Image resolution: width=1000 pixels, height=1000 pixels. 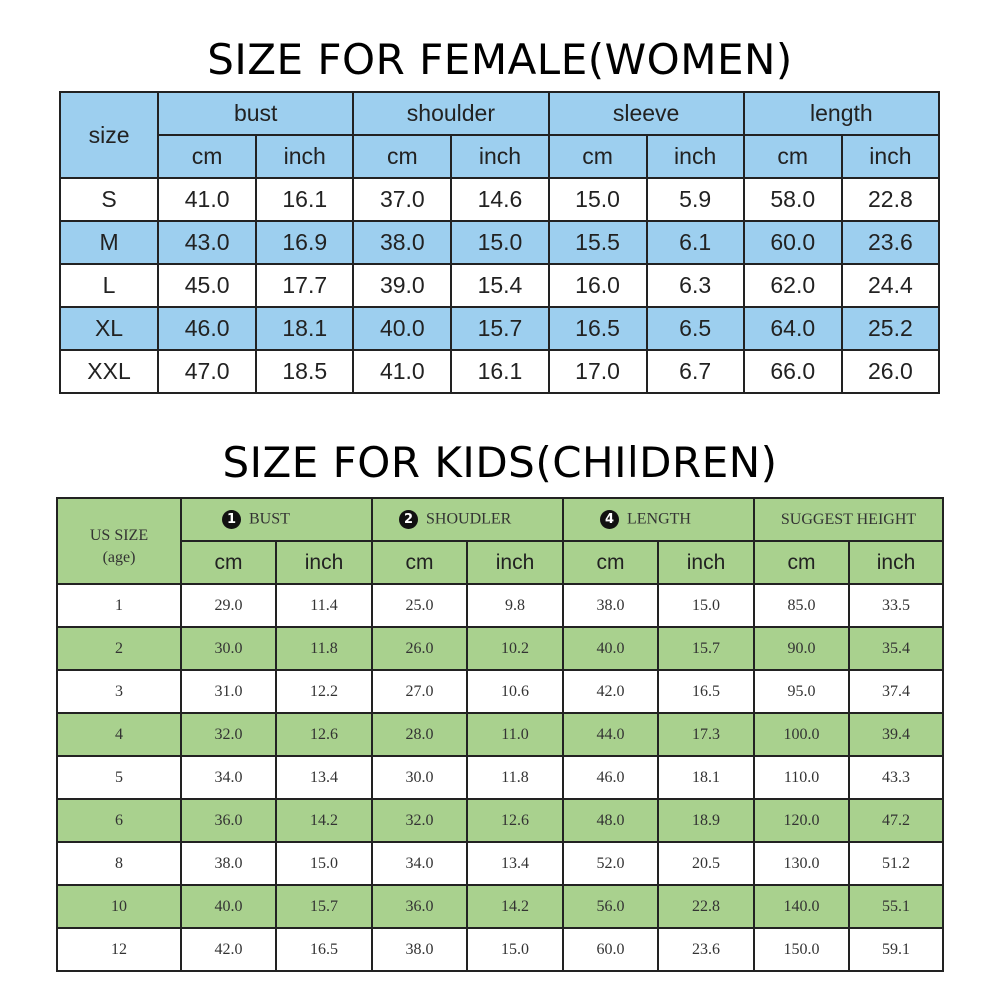 I want to click on value-cell: 30.0, so click(x=419, y=777).